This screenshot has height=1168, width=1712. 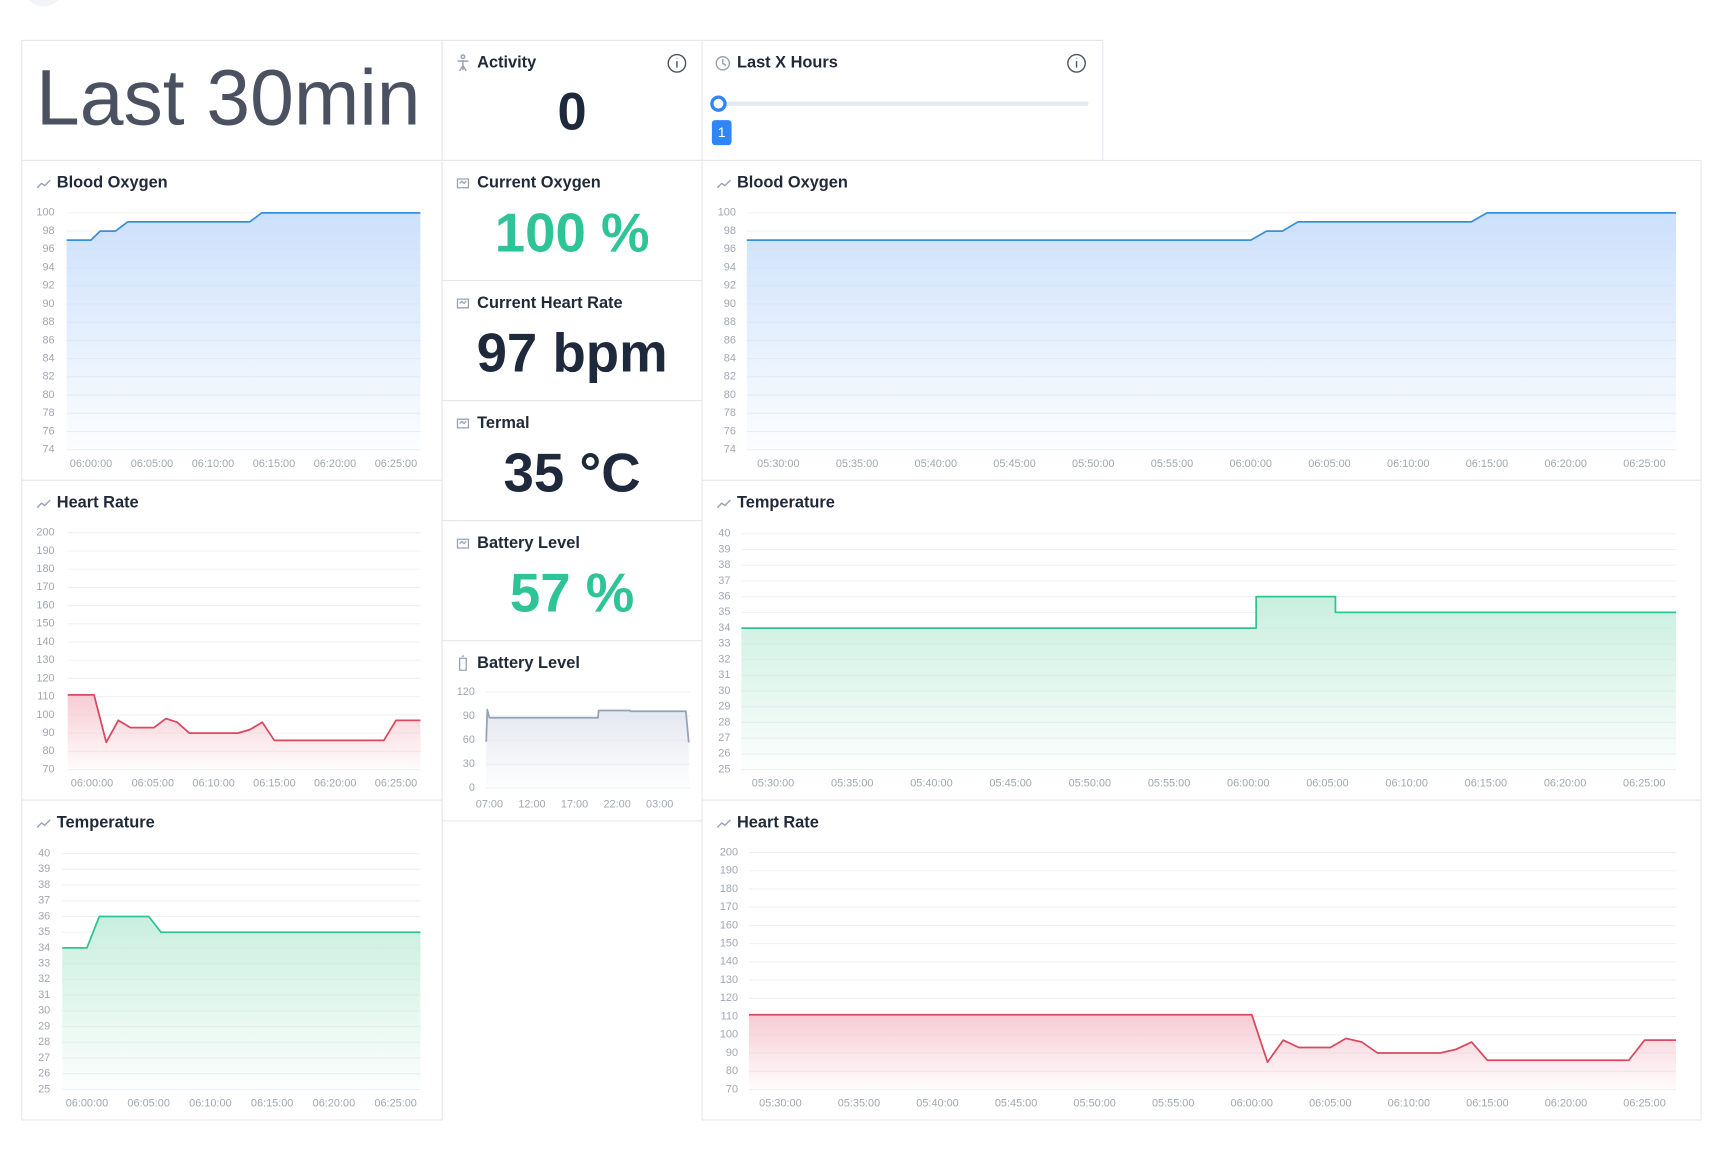 I want to click on y-tick-label: 92, so click(x=730, y=286).